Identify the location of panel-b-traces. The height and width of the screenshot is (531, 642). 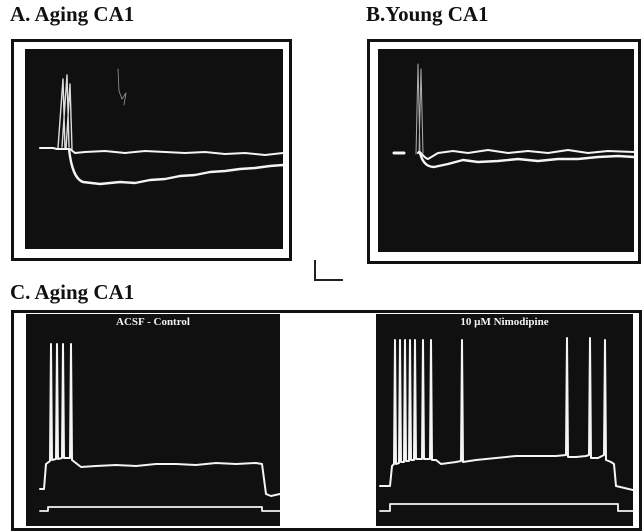
(513, 116).